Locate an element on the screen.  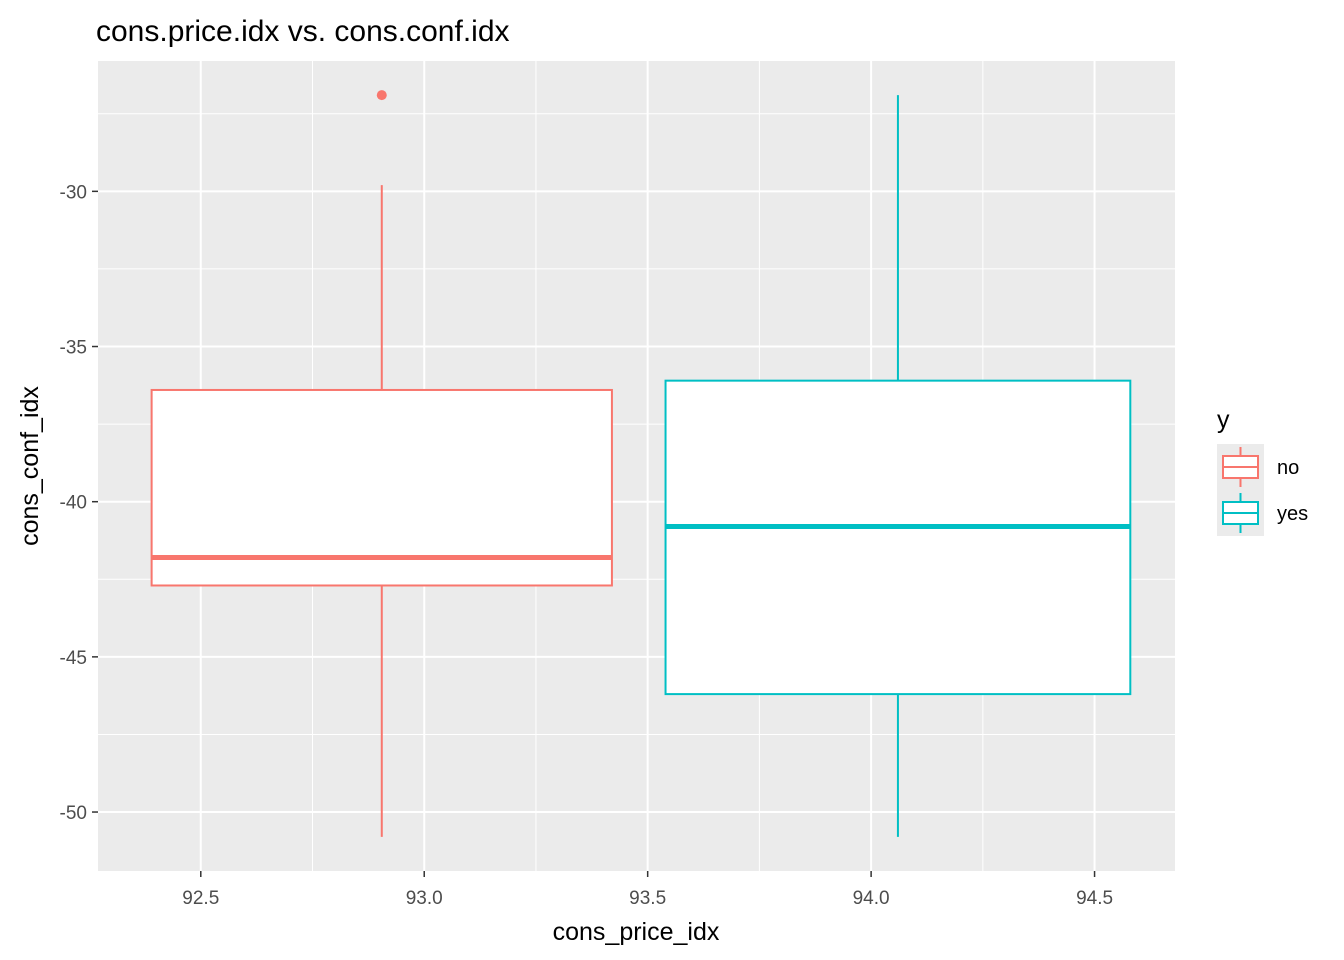
legend-title: y is located at coordinates (1223, 420).